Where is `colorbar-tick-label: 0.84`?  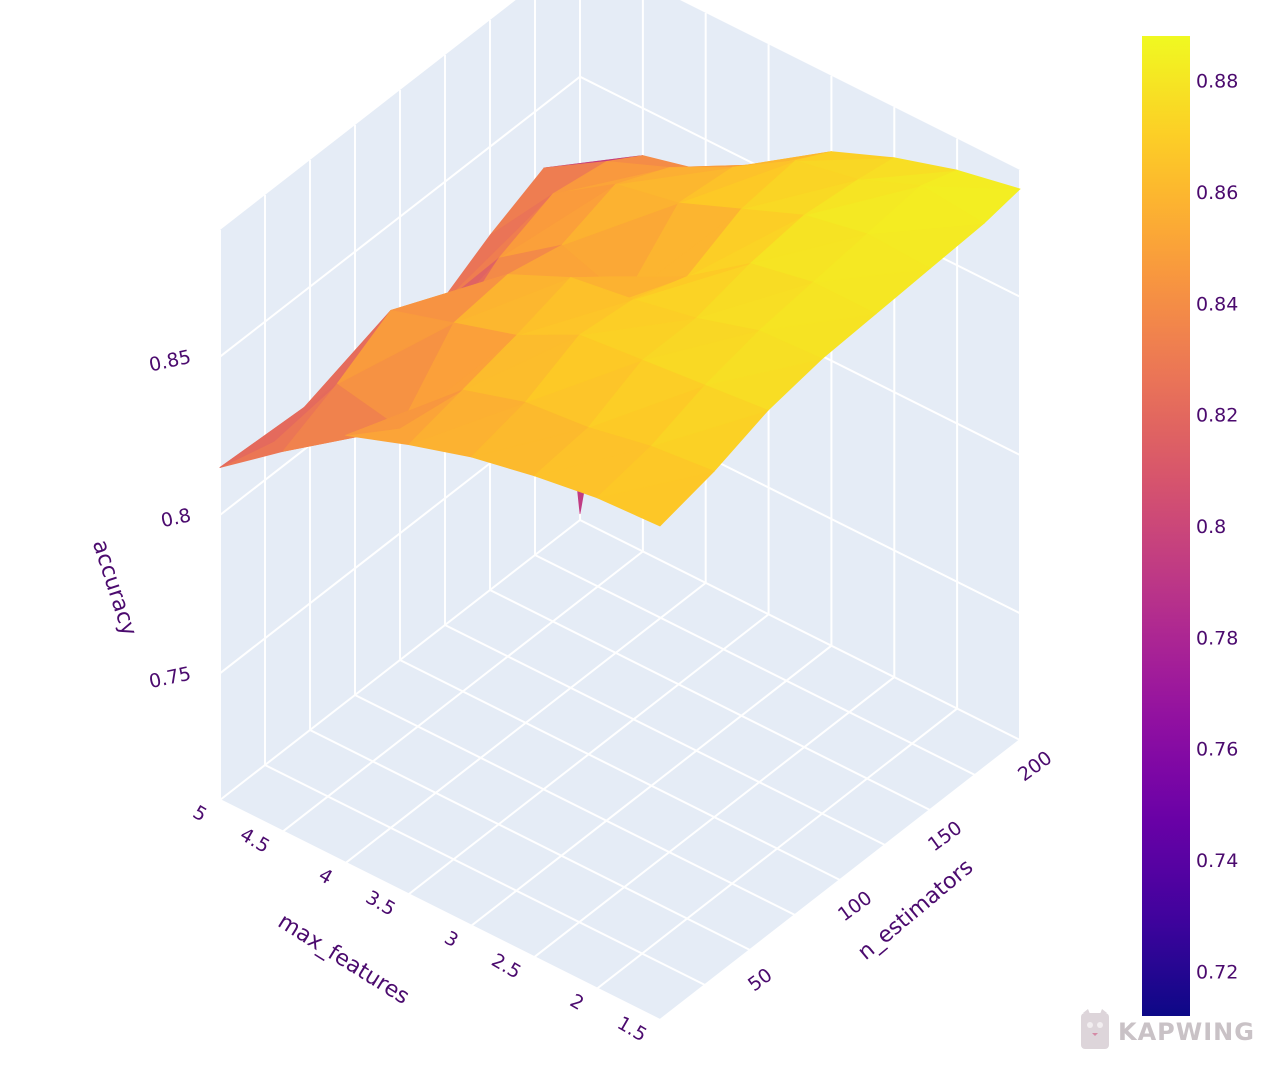
colorbar-tick-label: 0.84 is located at coordinates (1217, 304).